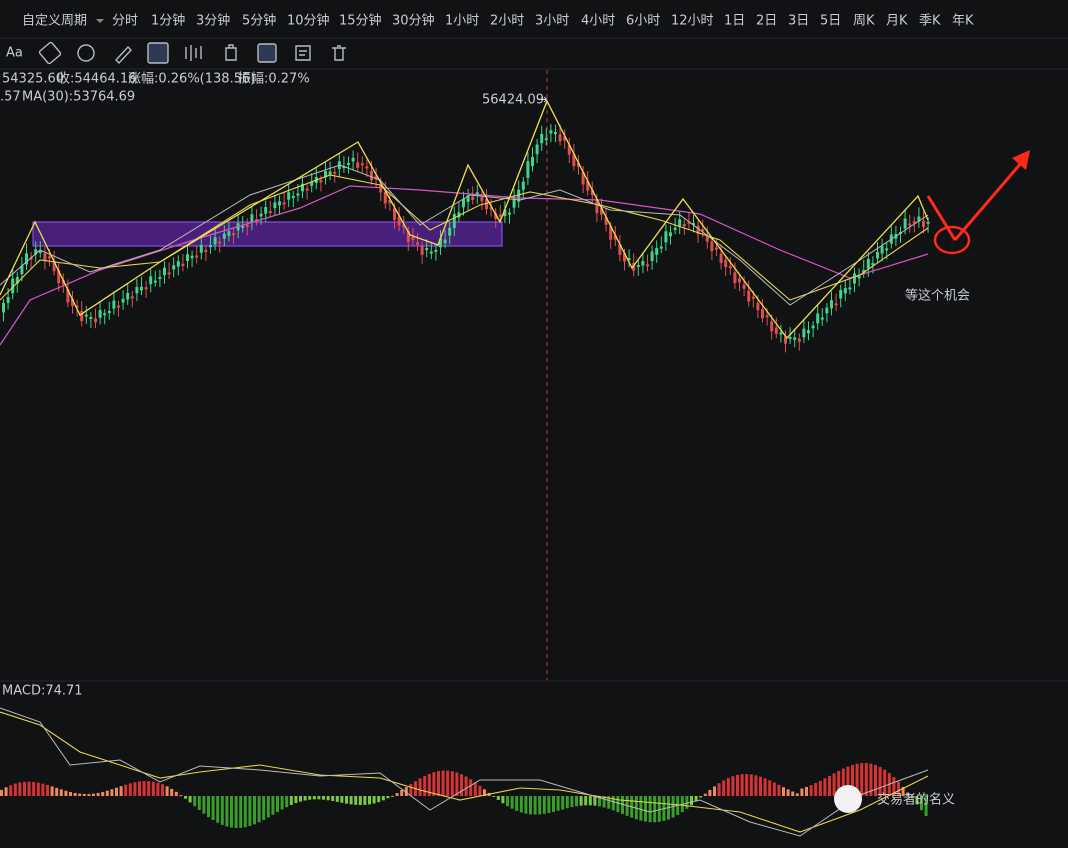 The width and height of the screenshot is (1068, 848). What do you see at coordinates (897, 21) in the screenshot?
I see `period-tab: 月K` at bounding box center [897, 21].